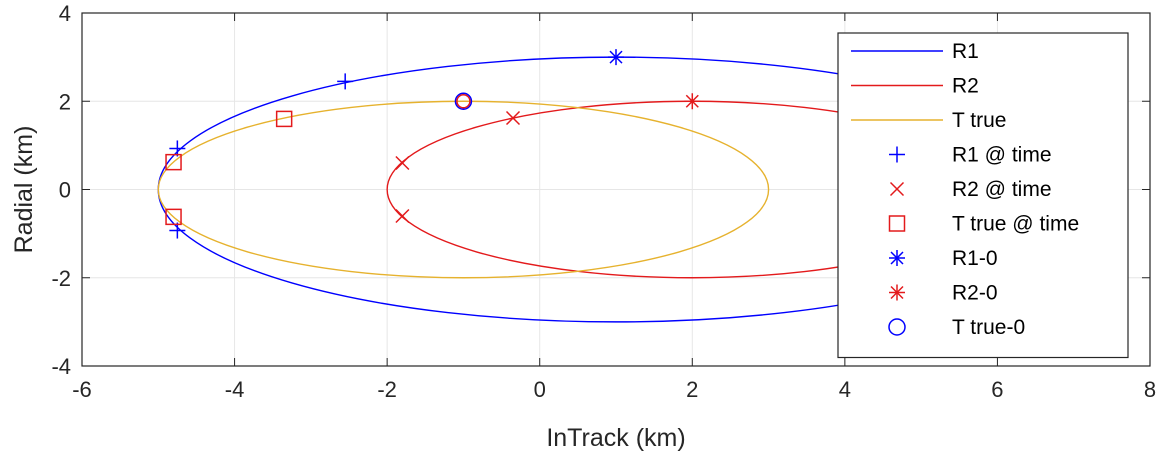 This screenshot has width=1170, height=459. Describe the element at coordinates (915, 51) in the screenshot. I see `legend-item: R1` at that location.